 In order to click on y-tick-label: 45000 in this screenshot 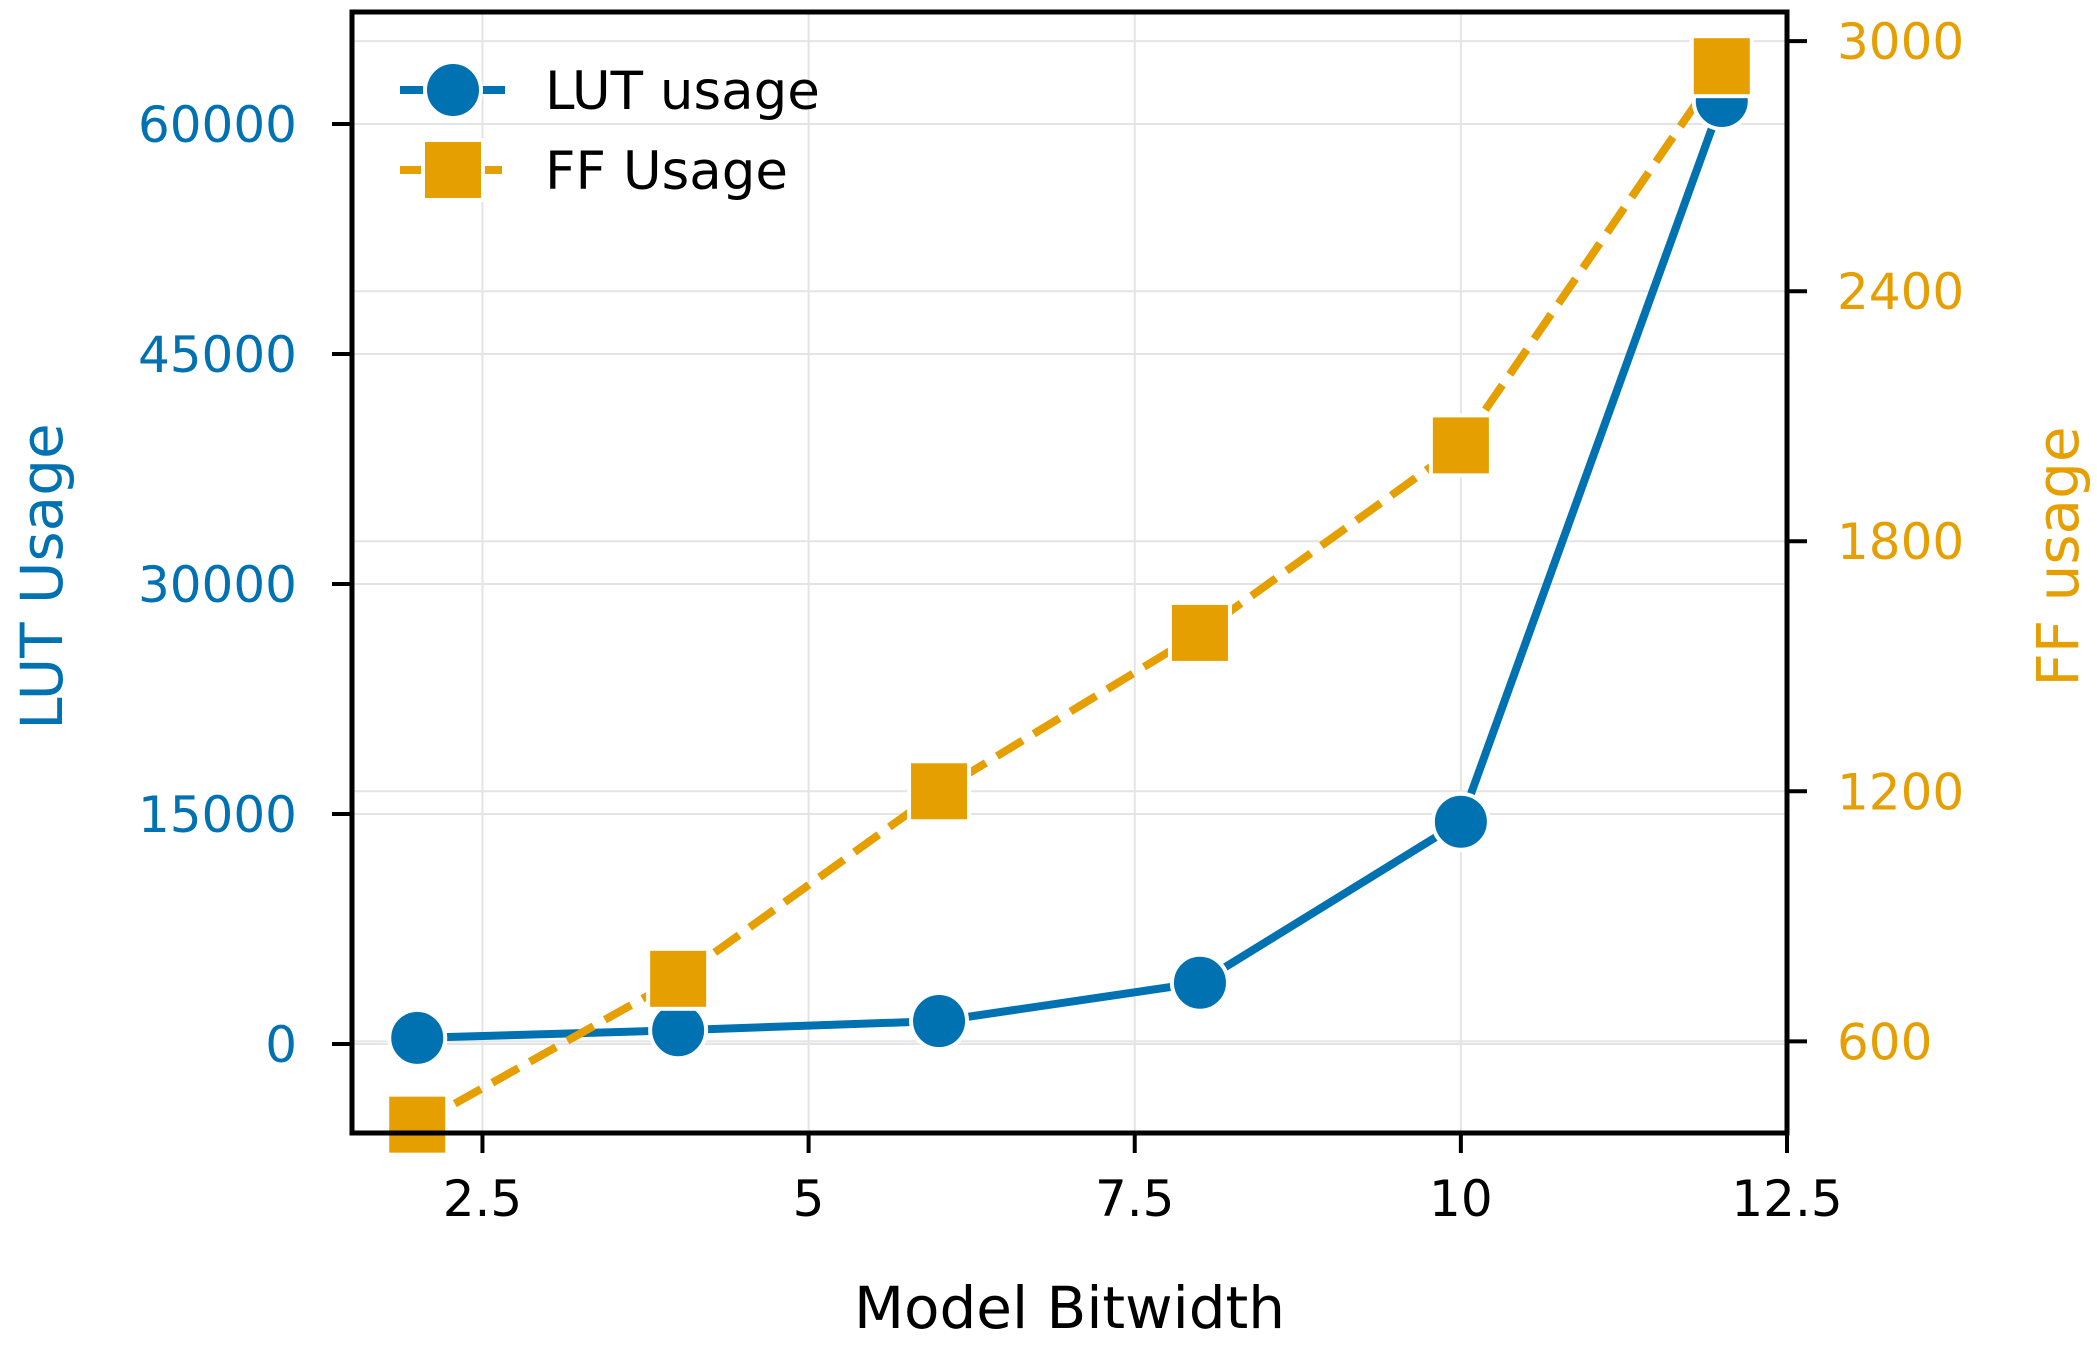, I will do `click(217, 355)`.